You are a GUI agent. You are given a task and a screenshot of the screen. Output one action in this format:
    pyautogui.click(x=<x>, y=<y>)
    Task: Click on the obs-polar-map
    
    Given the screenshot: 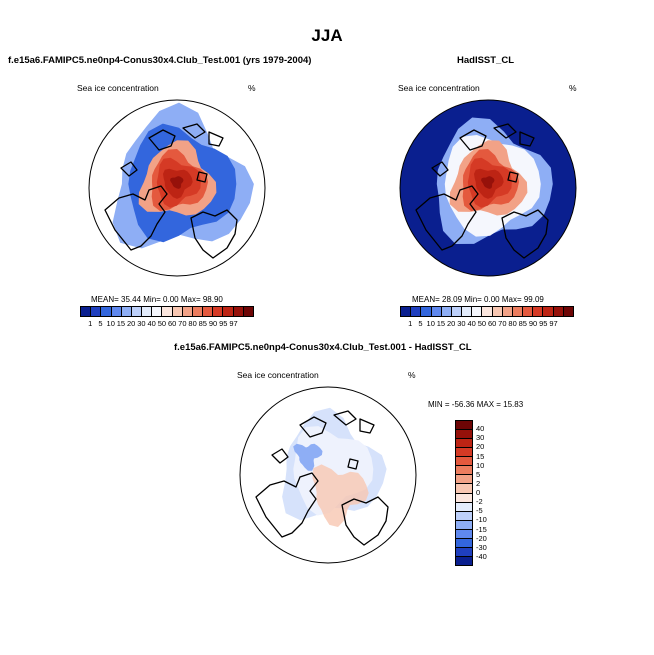 What is the action you would take?
    pyautogui.click(x=488, y=188)
    